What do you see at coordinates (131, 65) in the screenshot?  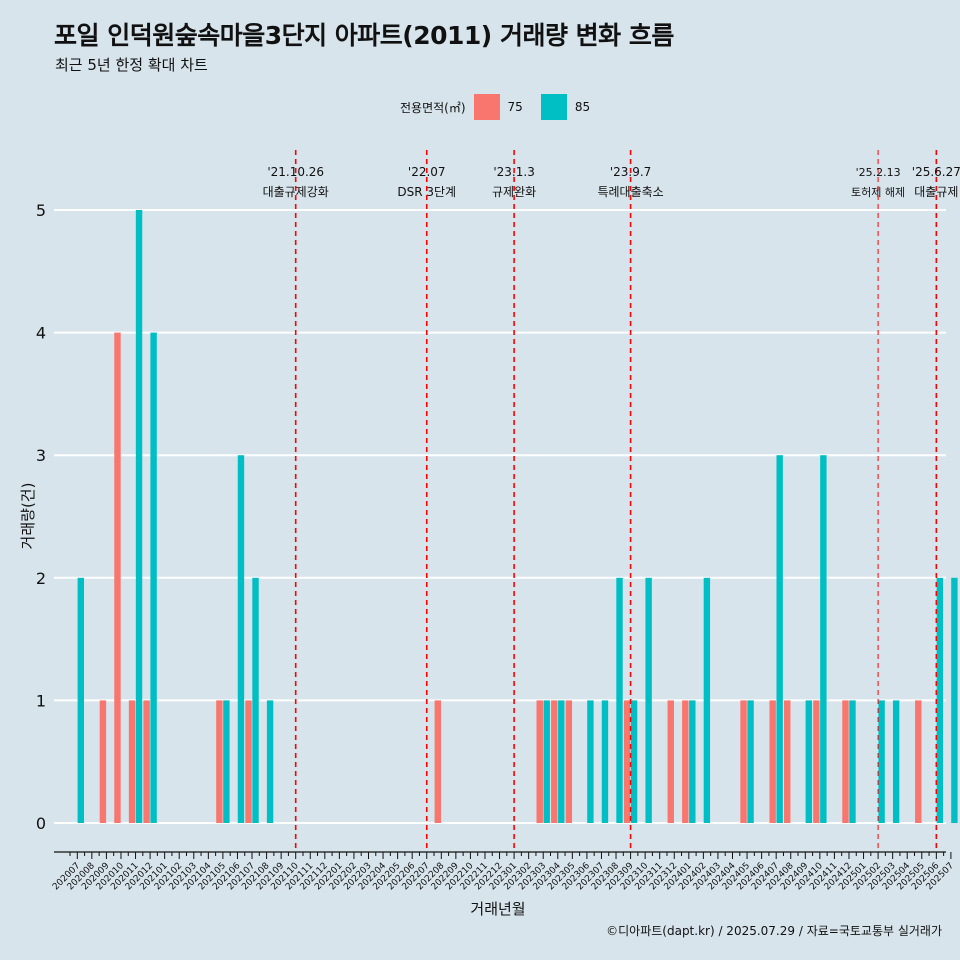 I see `chart-subtitle: 최근 5년 한정 확대 차트` at bounding box center [131, 65].